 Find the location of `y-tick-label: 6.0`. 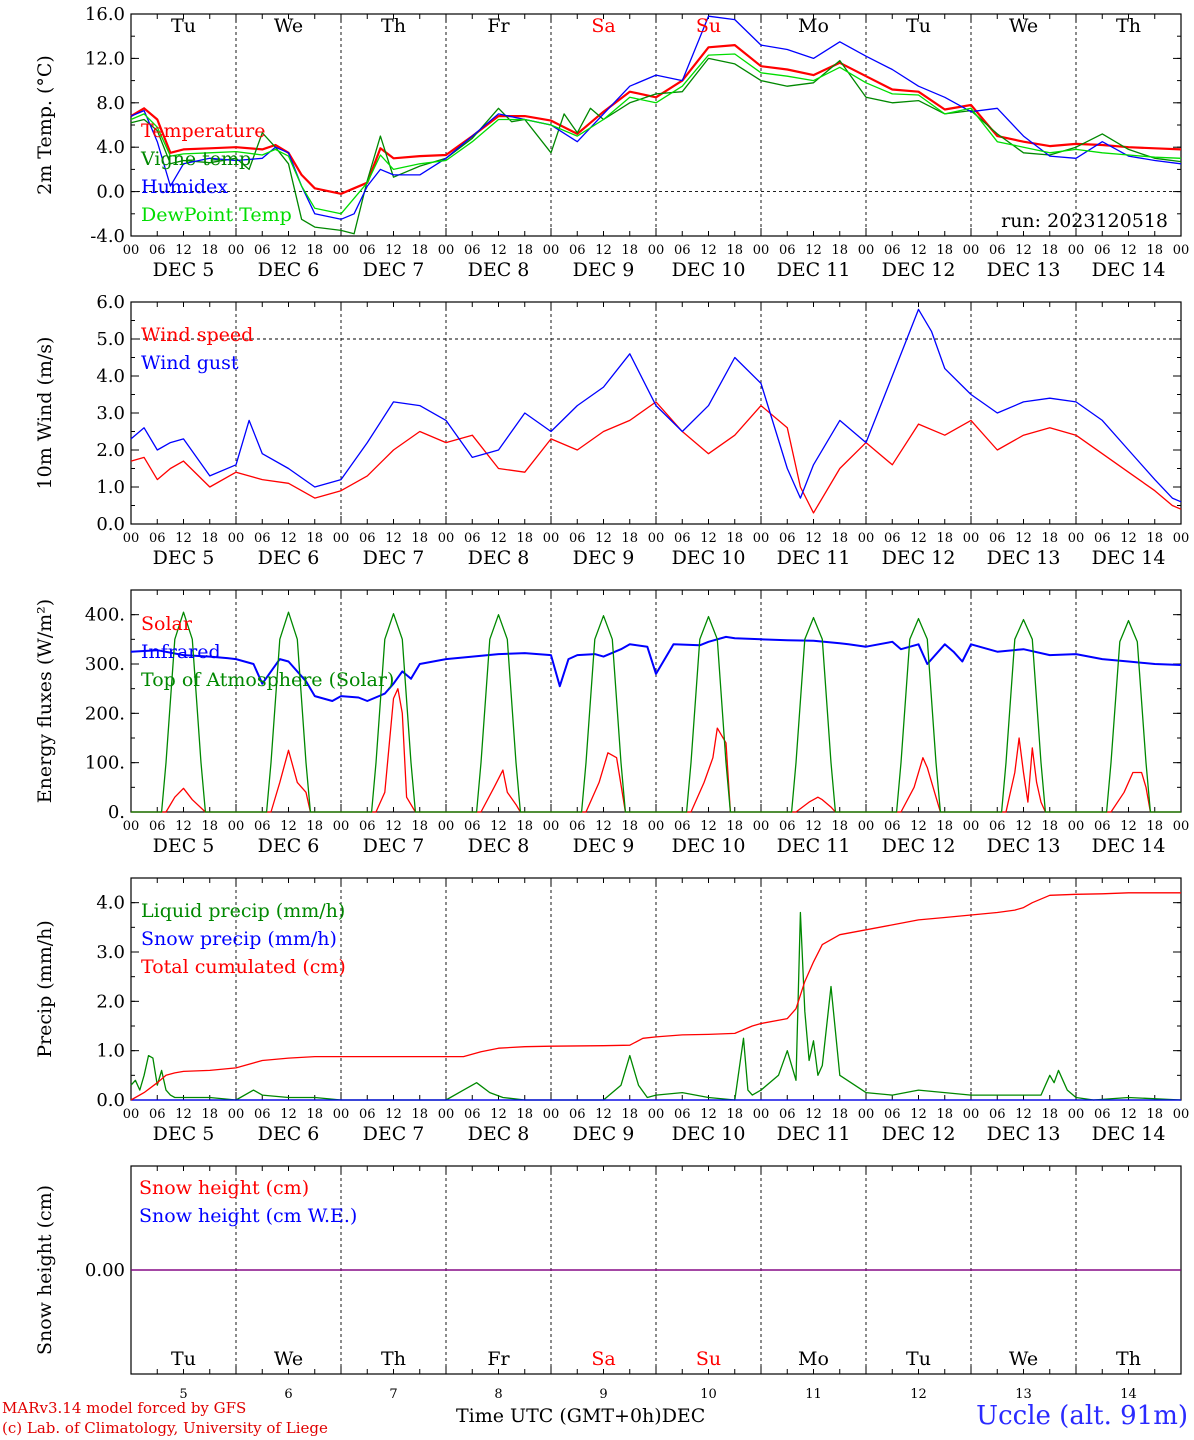

y-tick-label: 6.0 is located at coordinates (110, 302).